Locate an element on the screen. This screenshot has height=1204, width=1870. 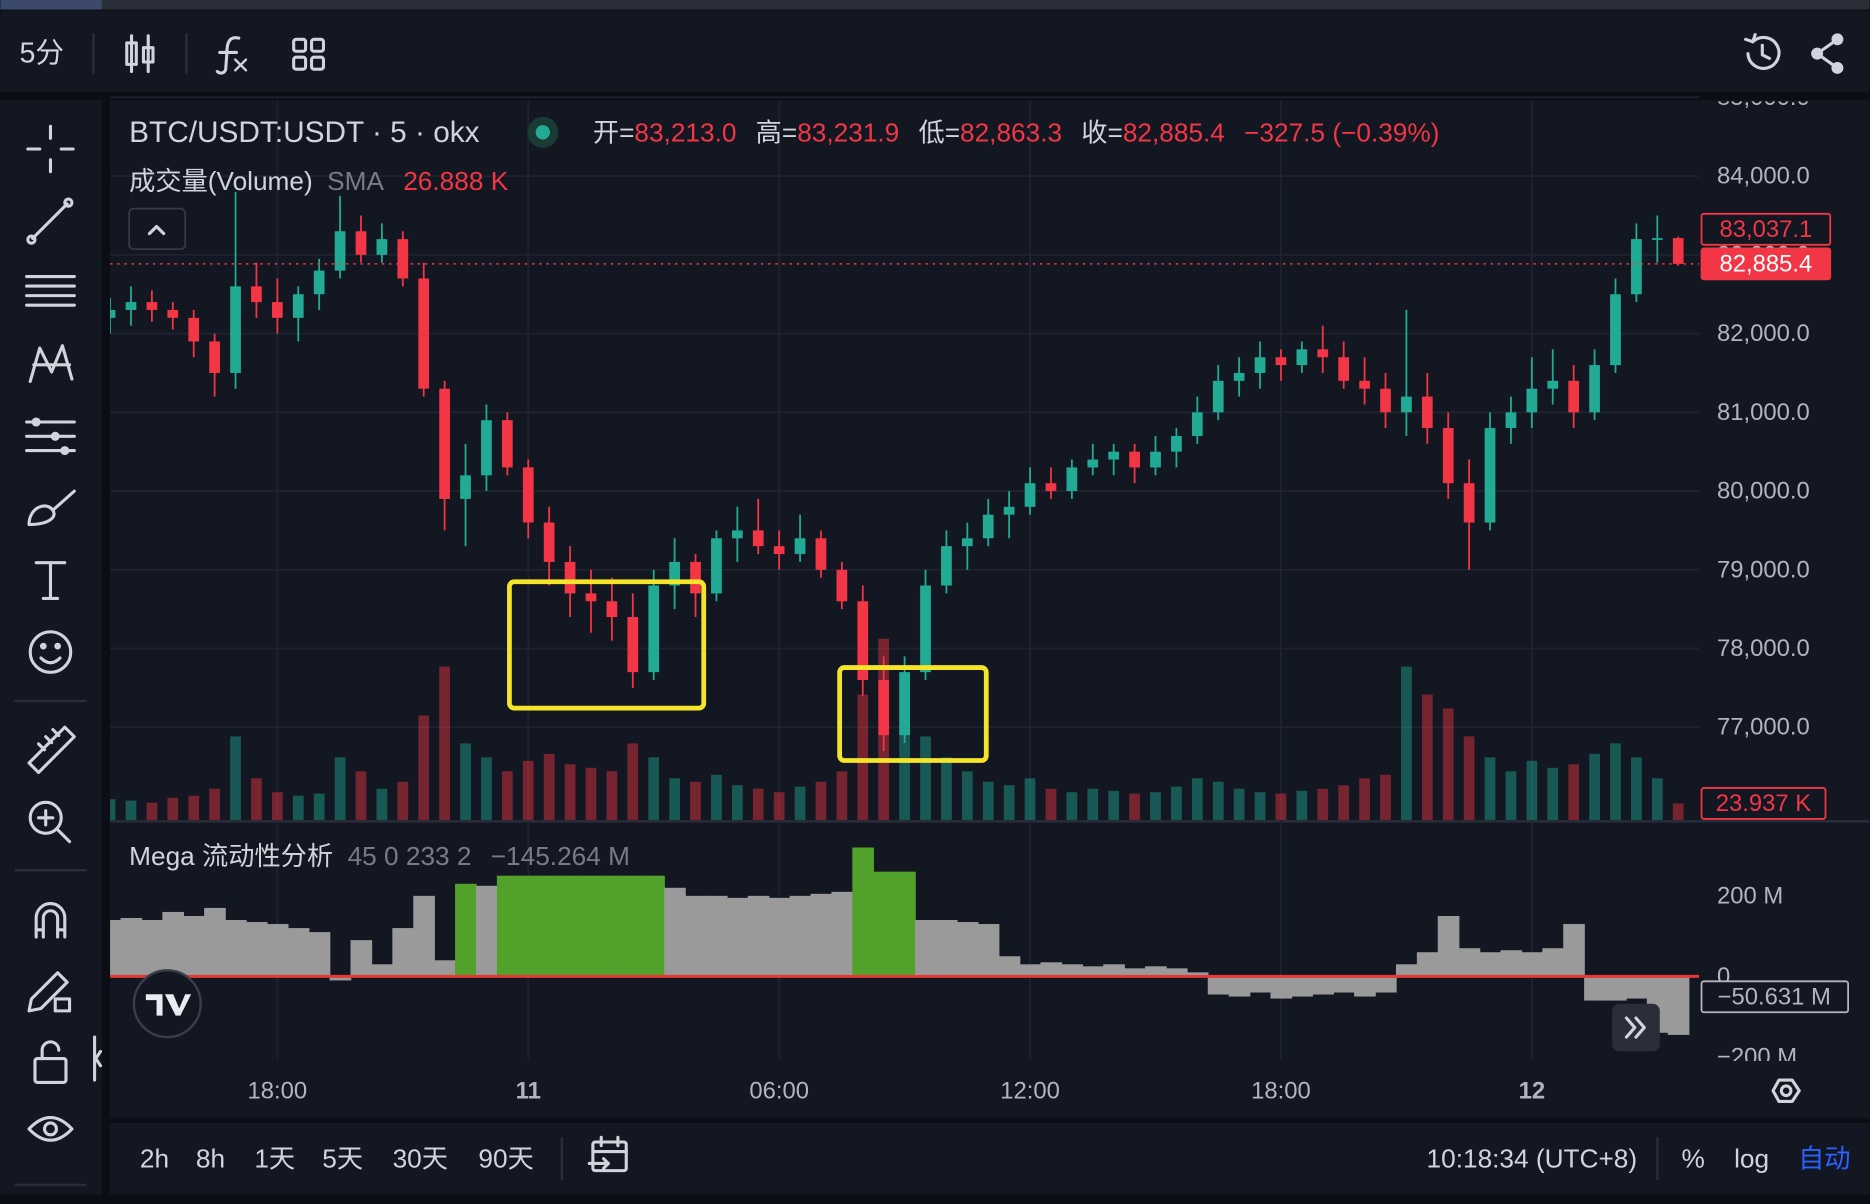
lock-drawing-tool is located at coordinates (49, 992).